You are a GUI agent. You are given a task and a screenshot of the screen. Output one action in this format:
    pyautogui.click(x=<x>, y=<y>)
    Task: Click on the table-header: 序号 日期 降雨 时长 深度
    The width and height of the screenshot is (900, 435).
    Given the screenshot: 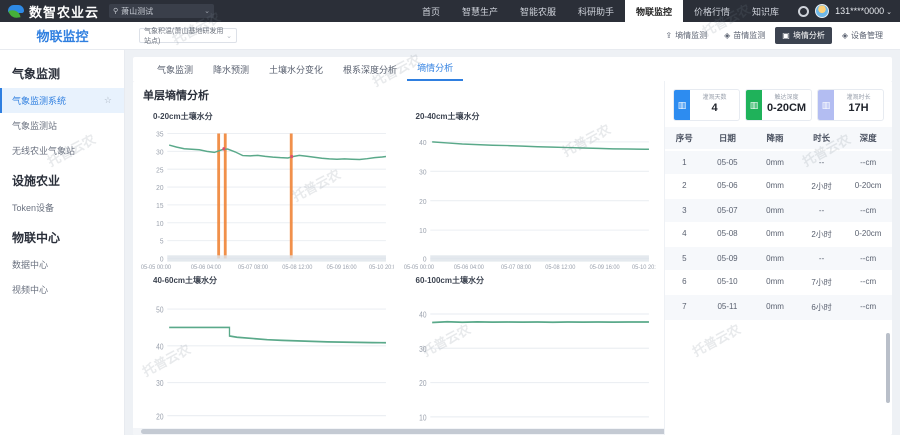 What is the action you would take?
    pyautogui.click(x=778, y=138)
    